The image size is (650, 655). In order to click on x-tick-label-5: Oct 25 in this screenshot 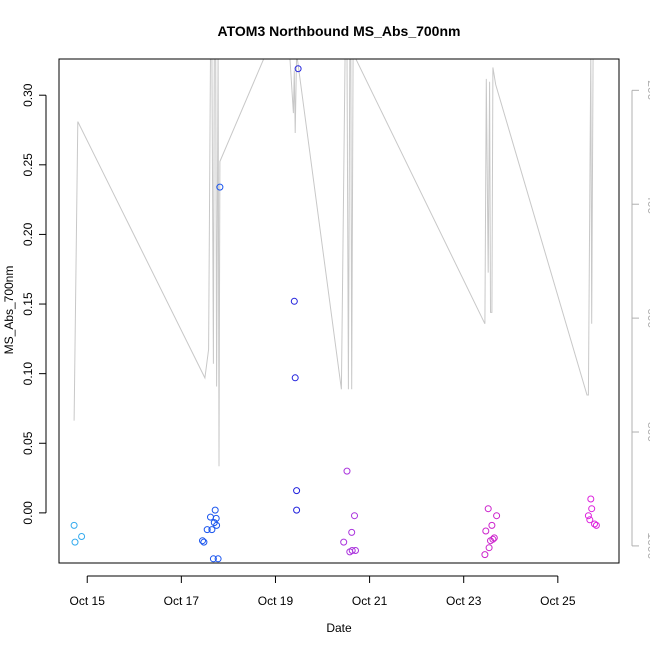, I will do `click(558, 601)`.